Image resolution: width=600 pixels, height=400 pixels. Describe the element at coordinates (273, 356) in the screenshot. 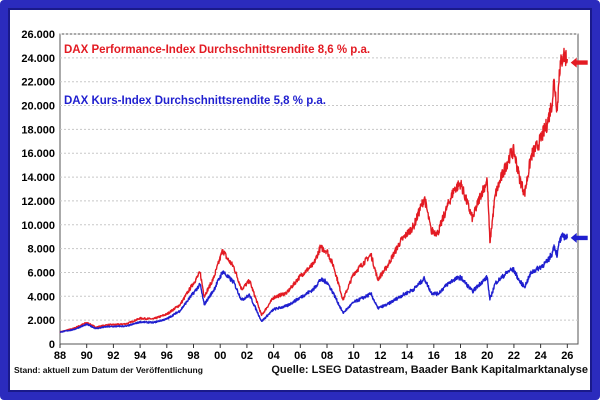

I see `x-tick-label: 04` at that location.